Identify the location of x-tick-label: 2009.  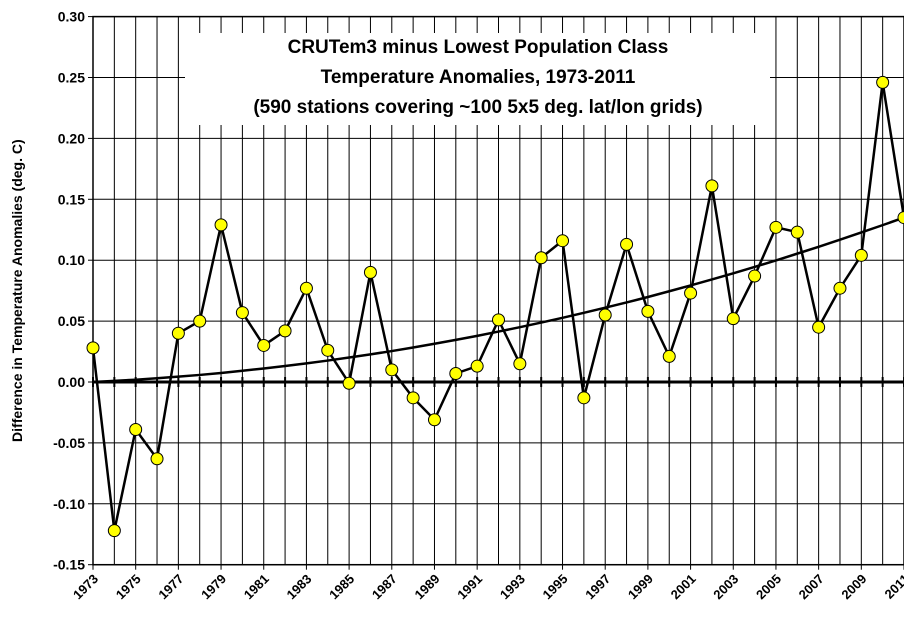
(853, 586).